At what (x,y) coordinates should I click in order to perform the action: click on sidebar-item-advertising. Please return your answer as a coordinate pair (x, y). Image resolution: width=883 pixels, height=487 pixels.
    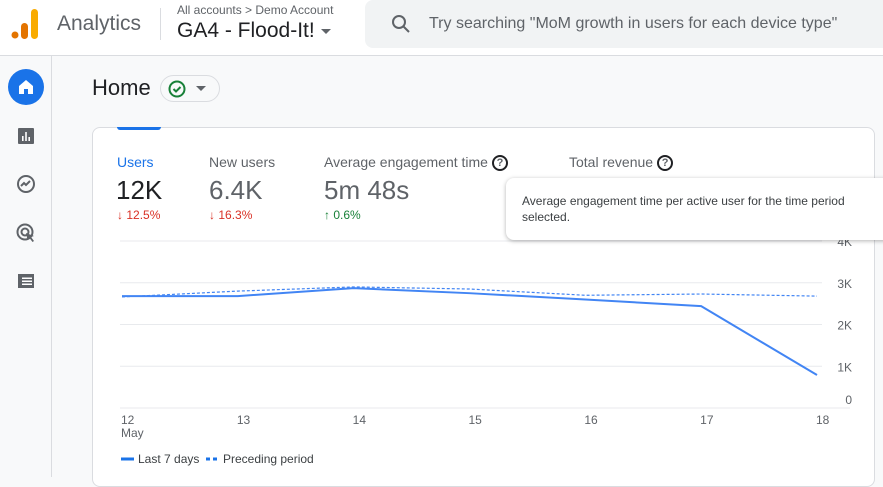
    Looking at the image, I should click on (26, 233).